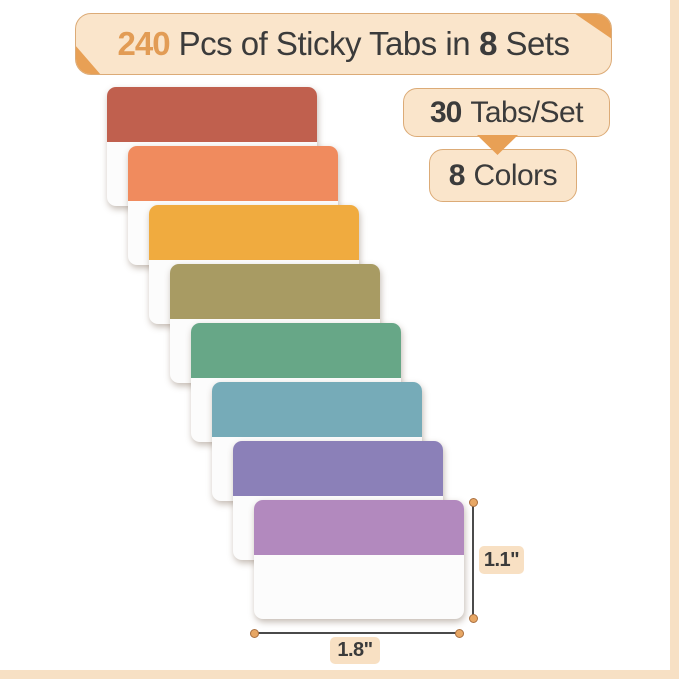 Image resolution: width=679 pixels, height=679 pixels. What do you see at coordinates (473, 560) in the screenshot?
I see `height-dimension-line` at bounding box center [473, 560].